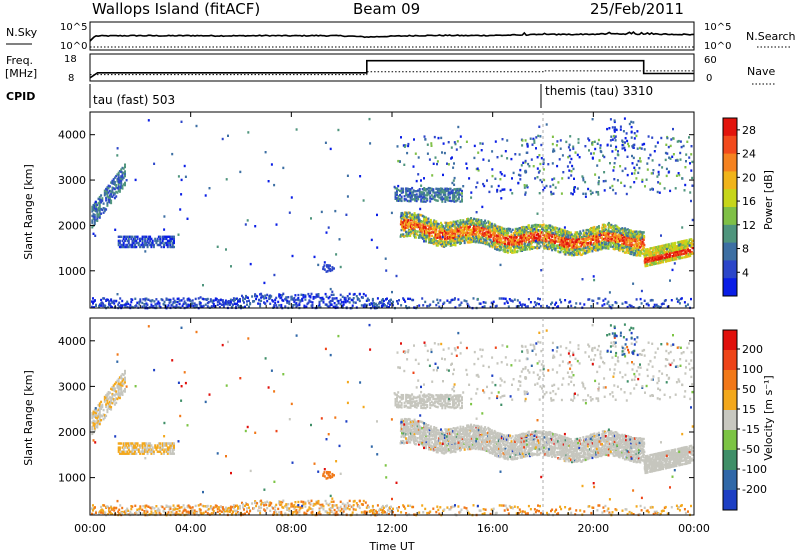  What do you see at coordinates (72, 180) in the screenshot?
I see `y-tick-label: 3000` at bounding box center [72, 180].